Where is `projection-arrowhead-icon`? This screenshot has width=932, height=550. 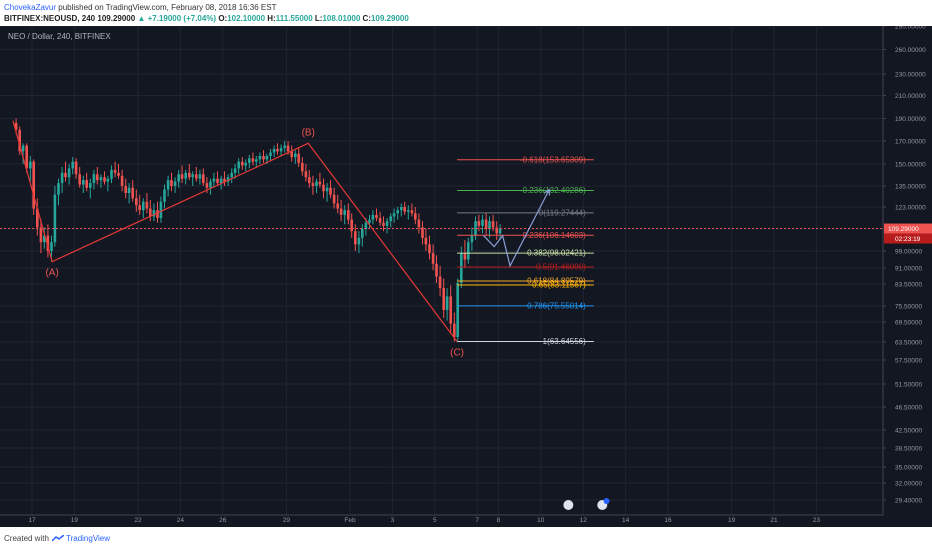 projection-arrowhead-icon is located at coordinates (547, 192).